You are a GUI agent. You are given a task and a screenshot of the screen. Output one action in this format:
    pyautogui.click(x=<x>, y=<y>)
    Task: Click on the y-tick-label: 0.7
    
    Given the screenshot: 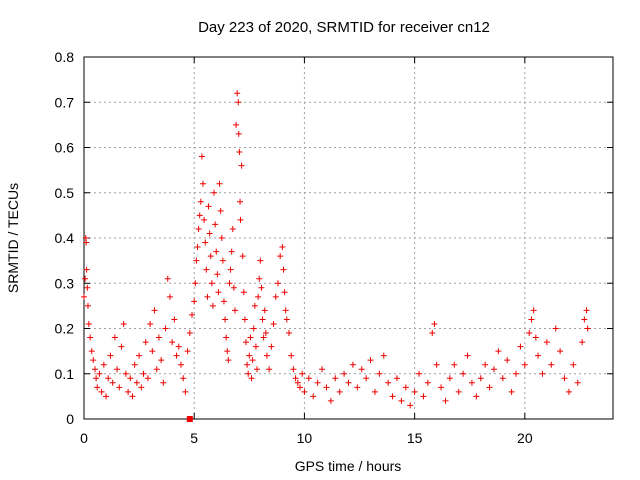 What is the action you would take?
    pyautogui.click(x=65, y=102)
    